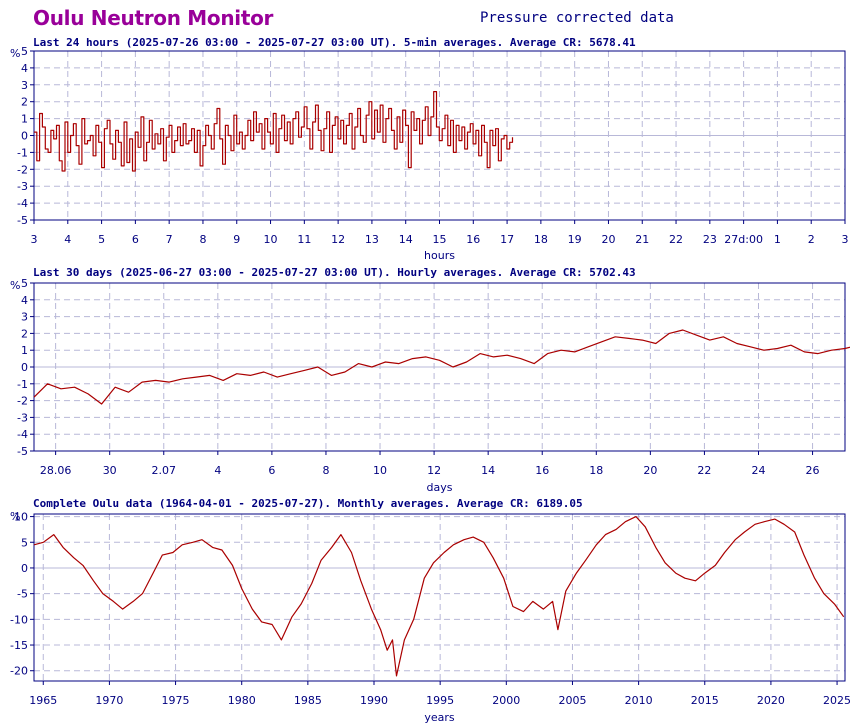 The height and width of the screenshot is (727, 850). I want to click on x-tick-label: 7, so click(169, 239).